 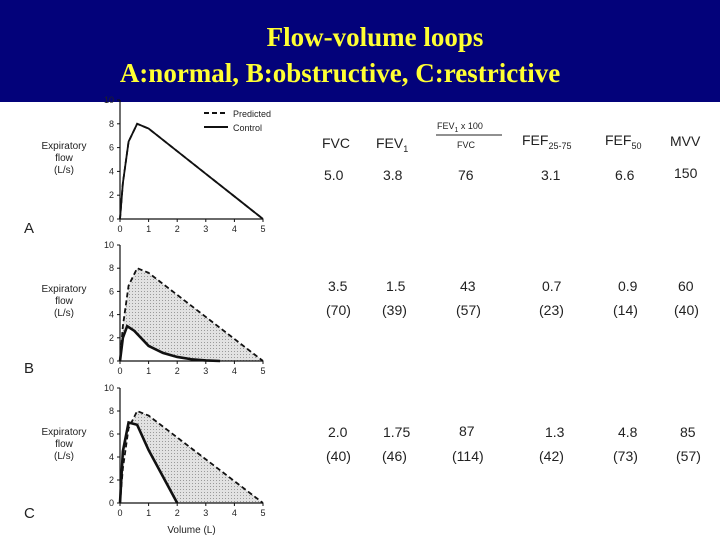 I want to click on cell-c-ratio-pct: (114), so click(x=468, y=456).